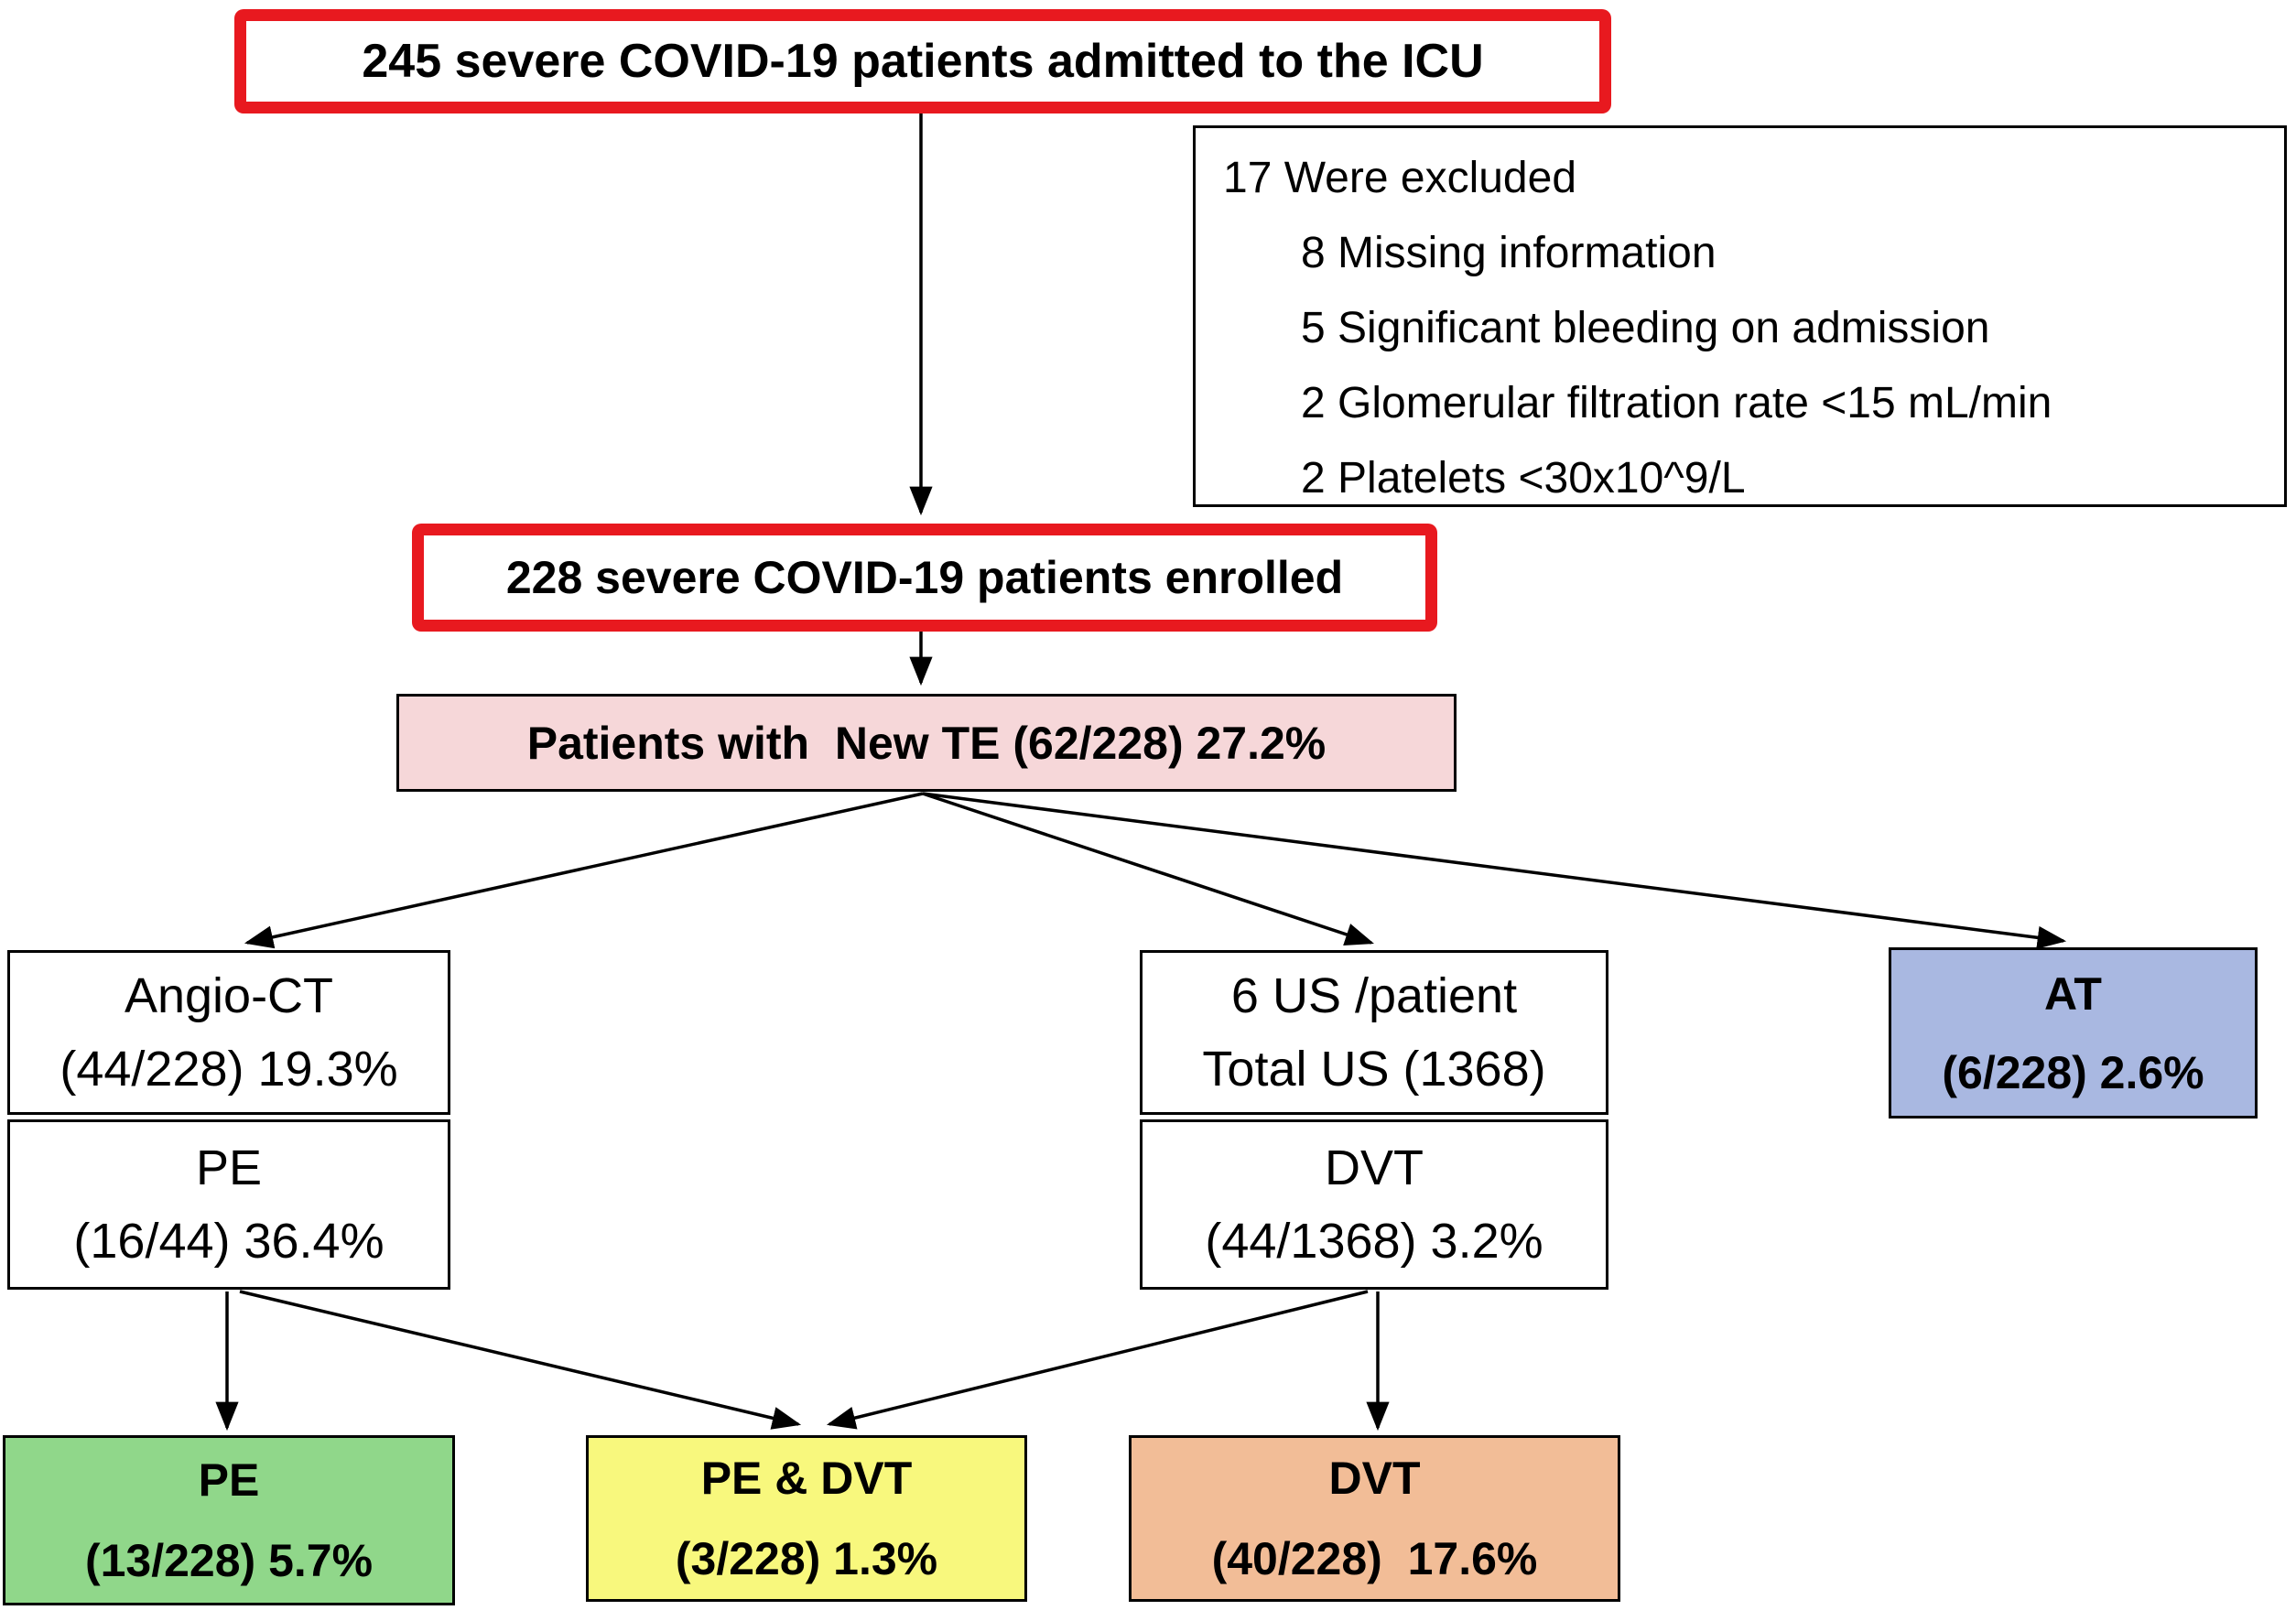  Describe the element at coordinates (1676, 403) in the screenshot. I see `excluded-item: 2 Glomerular filtration rate <15 mL/min` at that location.